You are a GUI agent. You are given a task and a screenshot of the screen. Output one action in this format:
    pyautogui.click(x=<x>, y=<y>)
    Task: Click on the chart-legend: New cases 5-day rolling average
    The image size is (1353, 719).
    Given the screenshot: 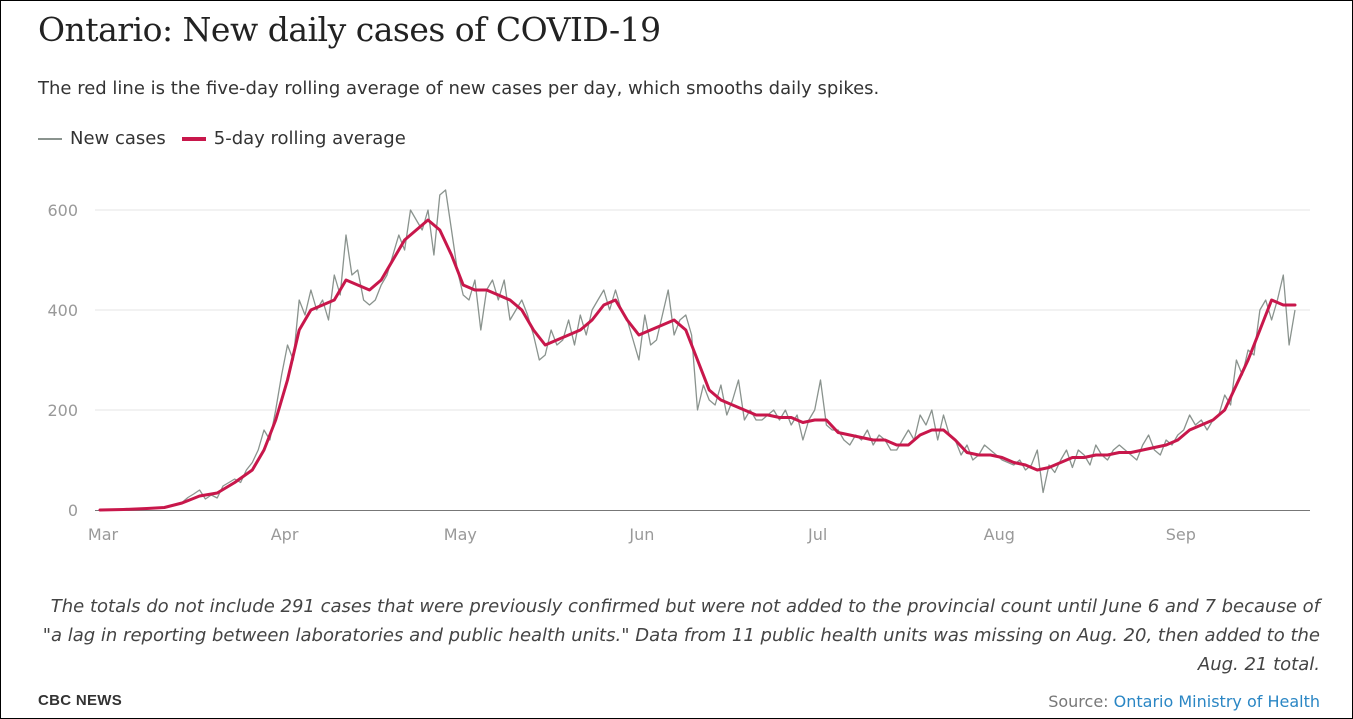 What is the action you would take?
    pyautogui.click(x=230, y=138)
    